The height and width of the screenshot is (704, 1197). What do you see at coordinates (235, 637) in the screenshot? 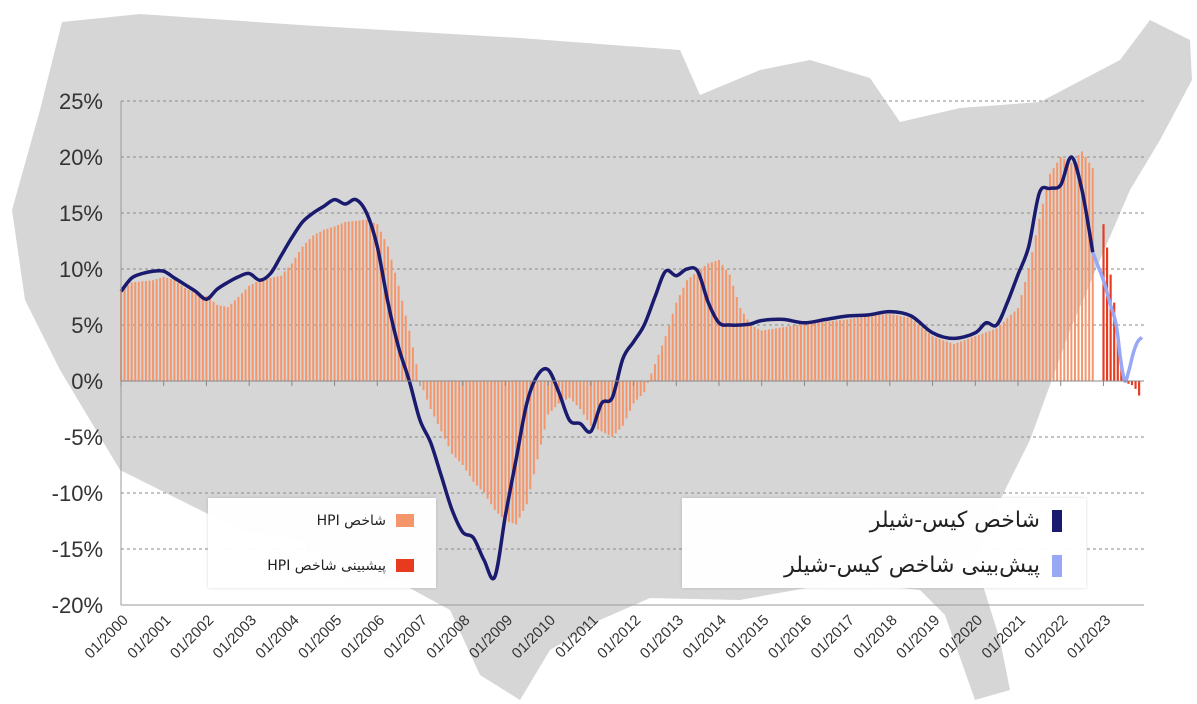
I see `x-tick-label: 01/2003` at bounding box center [235, 637].